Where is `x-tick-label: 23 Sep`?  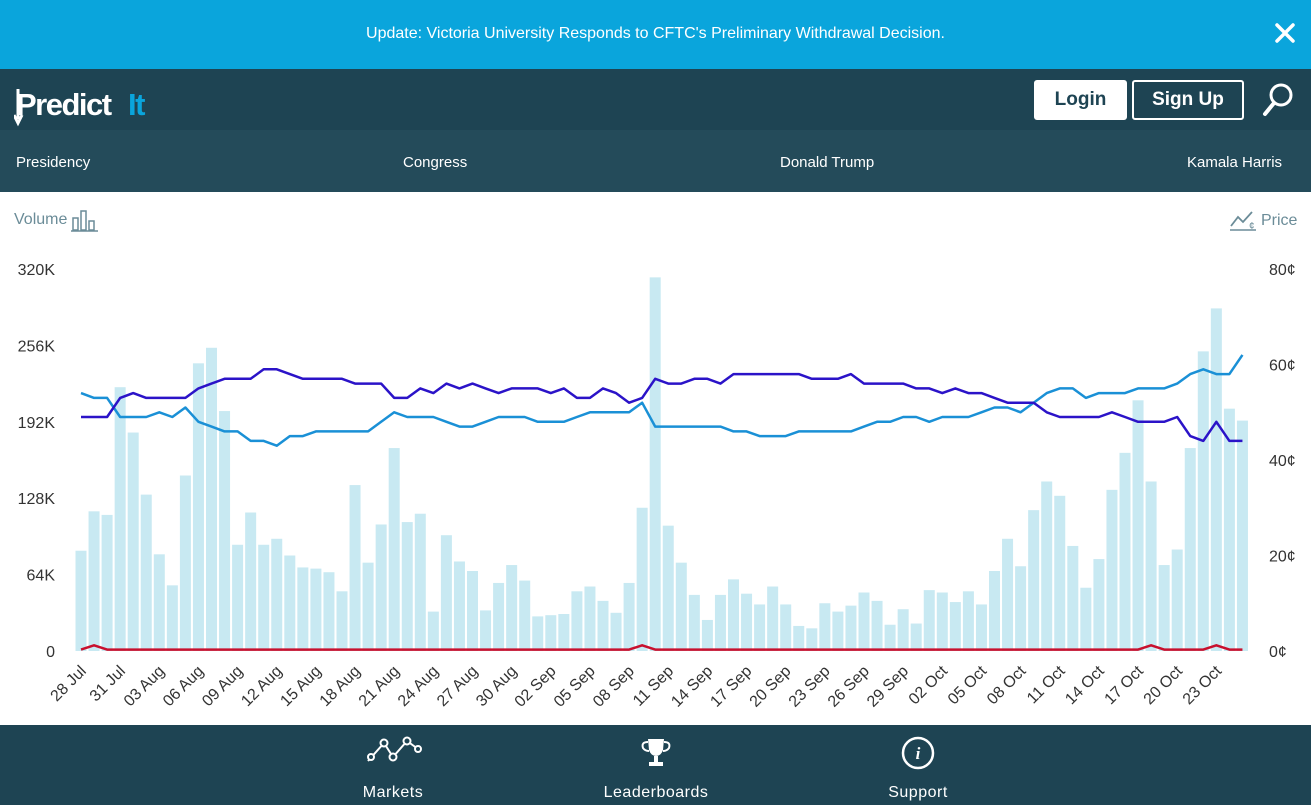 x-tick-label: 23 Sep is located at coordinates (810, 687).